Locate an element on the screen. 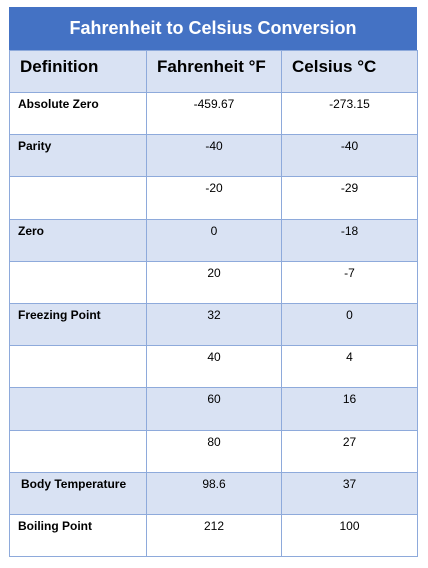 Image resolution: width=428 pixels, height=568 pixels. table-row: 60 16 is located at coordinates (213, 409).